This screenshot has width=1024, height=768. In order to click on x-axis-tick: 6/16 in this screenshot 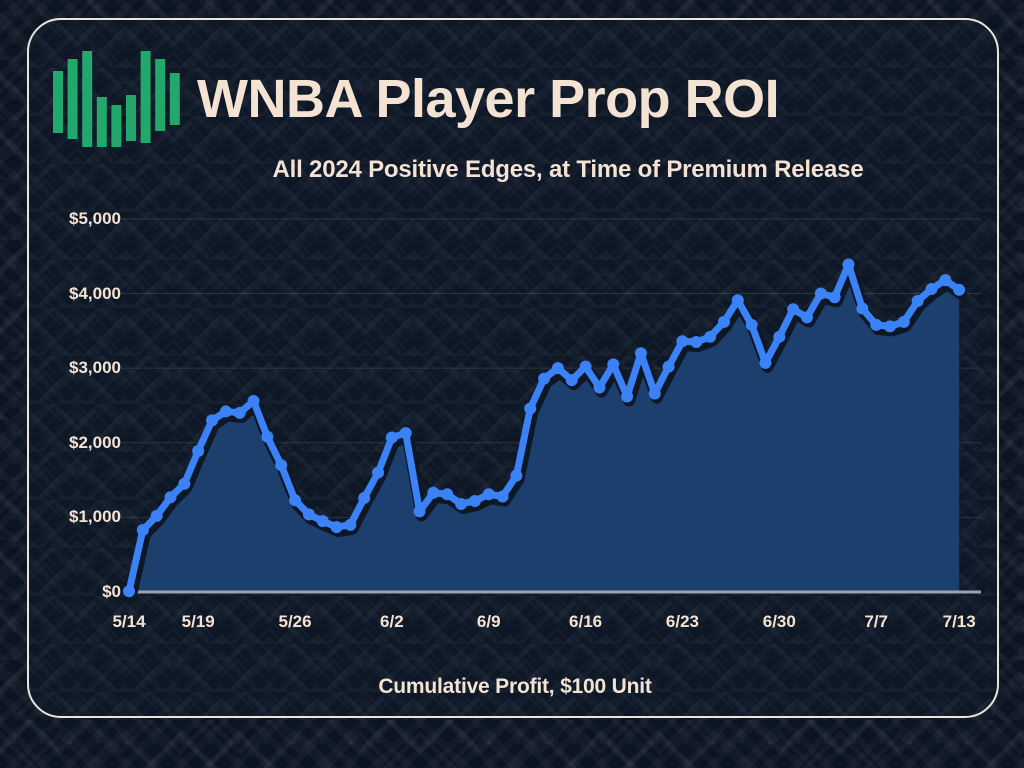, I will do `click(586, 621)`.